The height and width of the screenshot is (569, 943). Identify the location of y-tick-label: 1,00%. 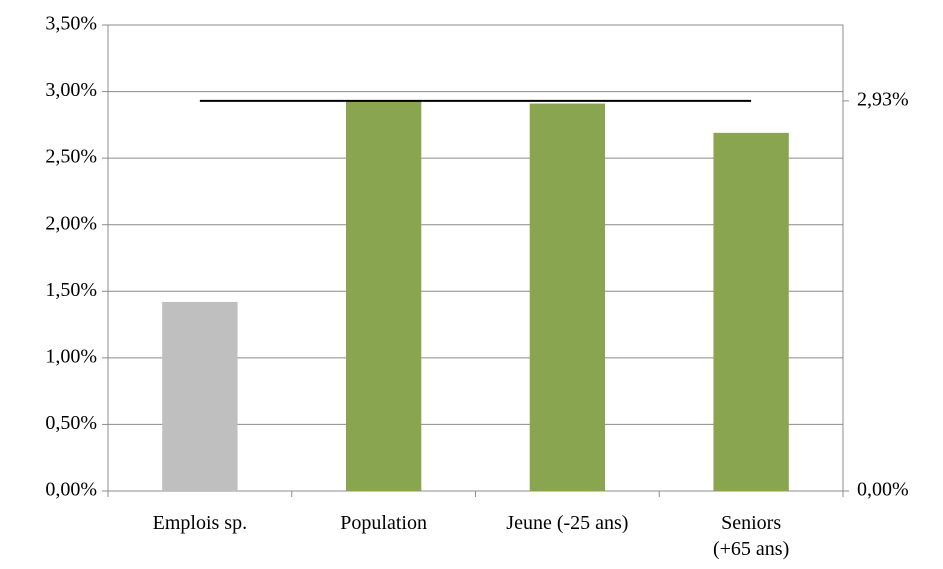
(71, 356).